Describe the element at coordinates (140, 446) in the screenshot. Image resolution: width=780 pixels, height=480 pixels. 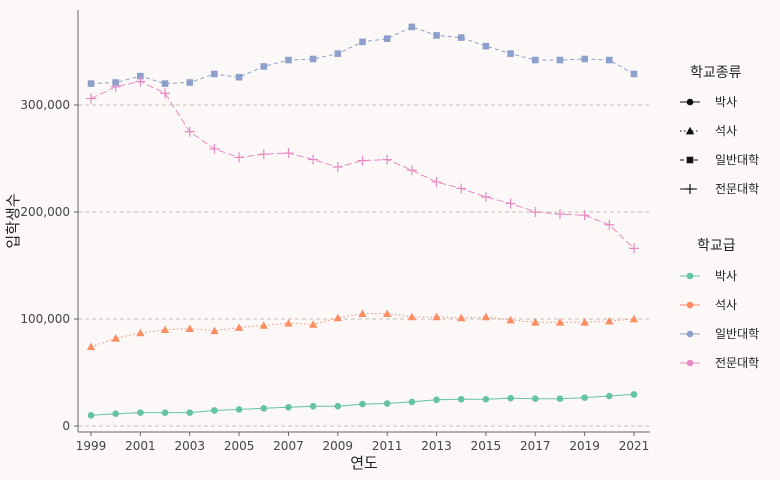
I see `x-tick-label: 2001` at that location.